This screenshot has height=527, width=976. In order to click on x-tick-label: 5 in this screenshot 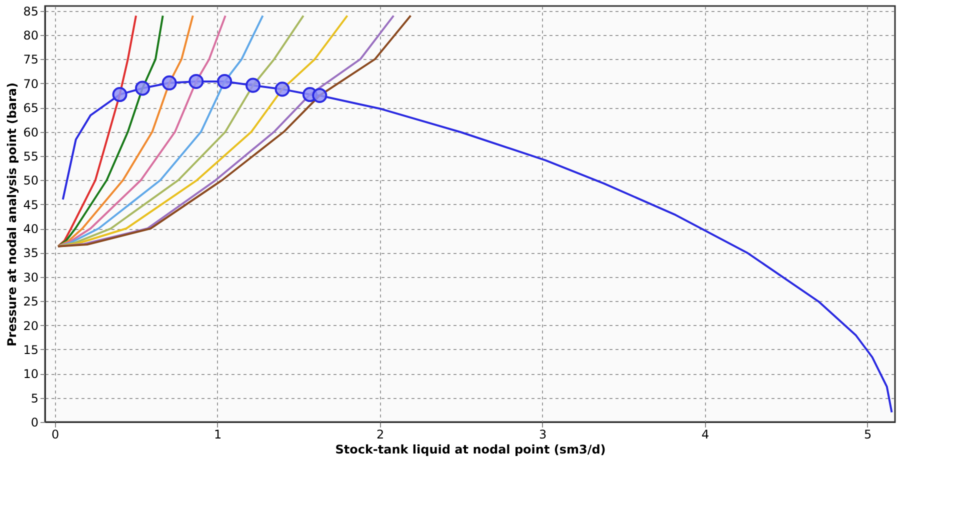, I will do `click(868, 435)`.